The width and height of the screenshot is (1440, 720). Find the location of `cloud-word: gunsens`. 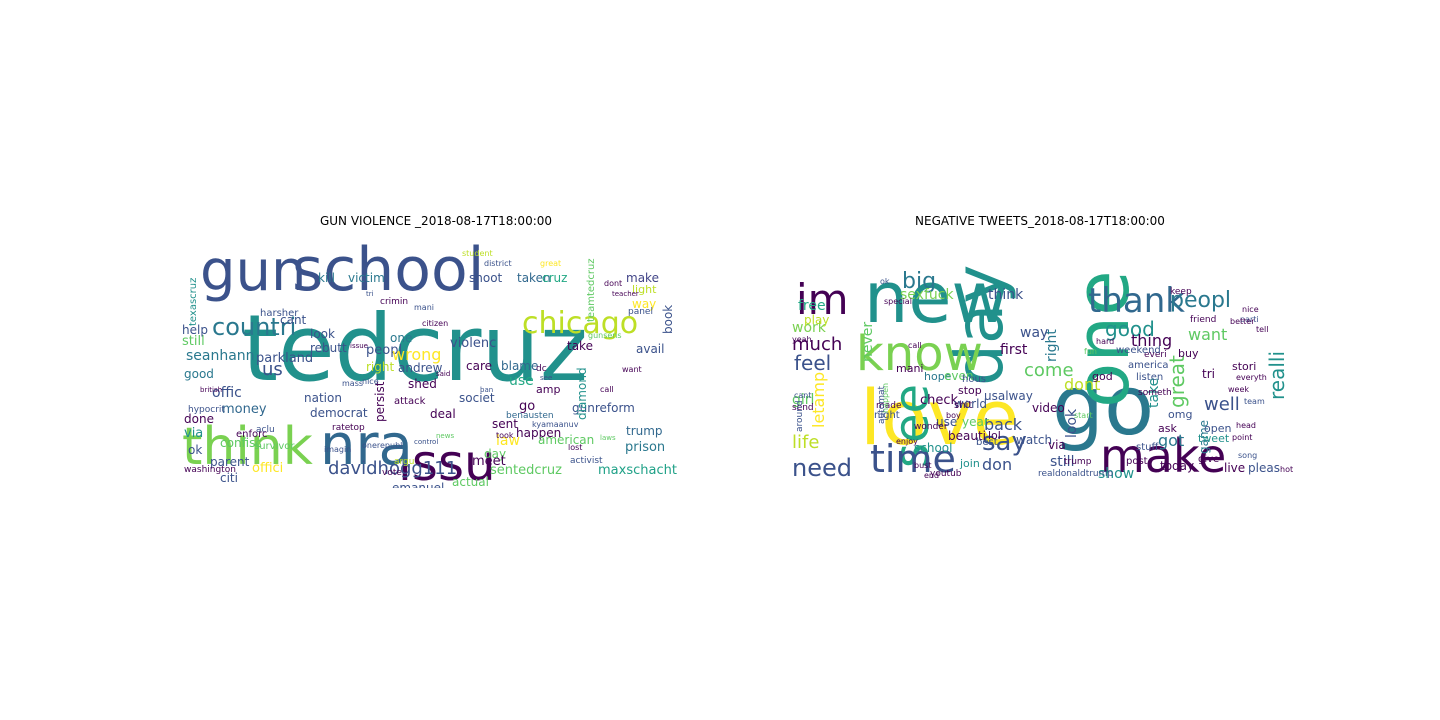

cloud-word: gunsens is located at coordinates (605, 335).